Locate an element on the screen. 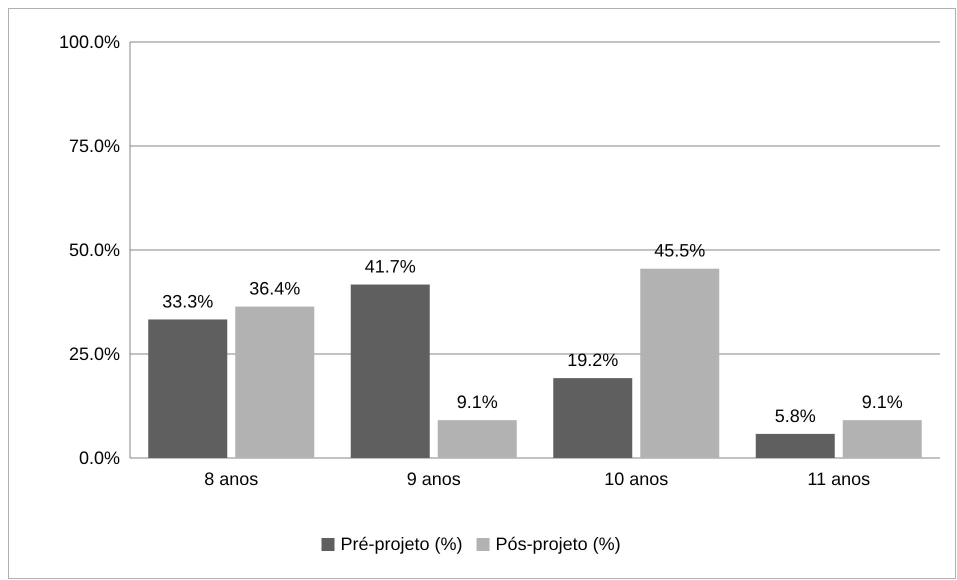 The width and height of the screenshot is (957, 580). y-tick-label: 0.0% is located at coordinates (99, 458).